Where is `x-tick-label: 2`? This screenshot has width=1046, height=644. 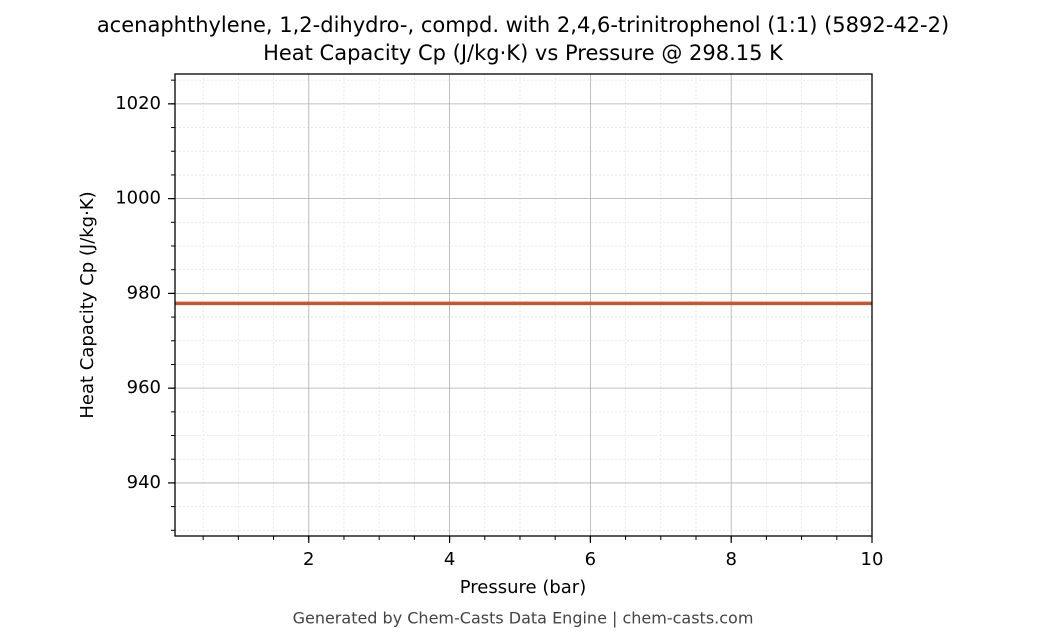
x-tick-label: 2 is located at coordinates (308, 559).